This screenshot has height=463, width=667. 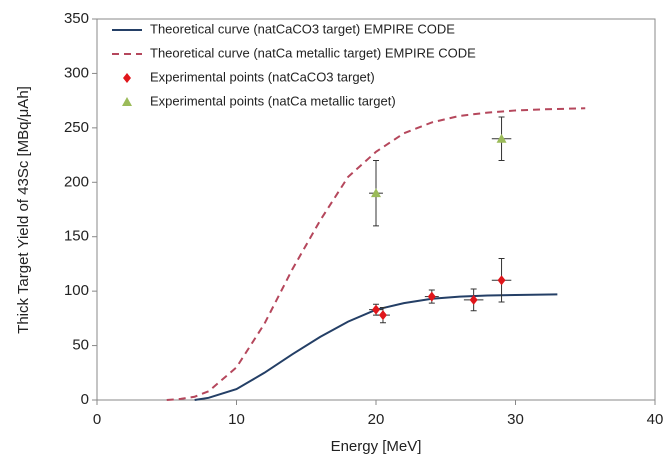 I want to click on y-axis-title: Thick Target Yield of 43Sc [MBq/μAh], so click(x=23, y=210).